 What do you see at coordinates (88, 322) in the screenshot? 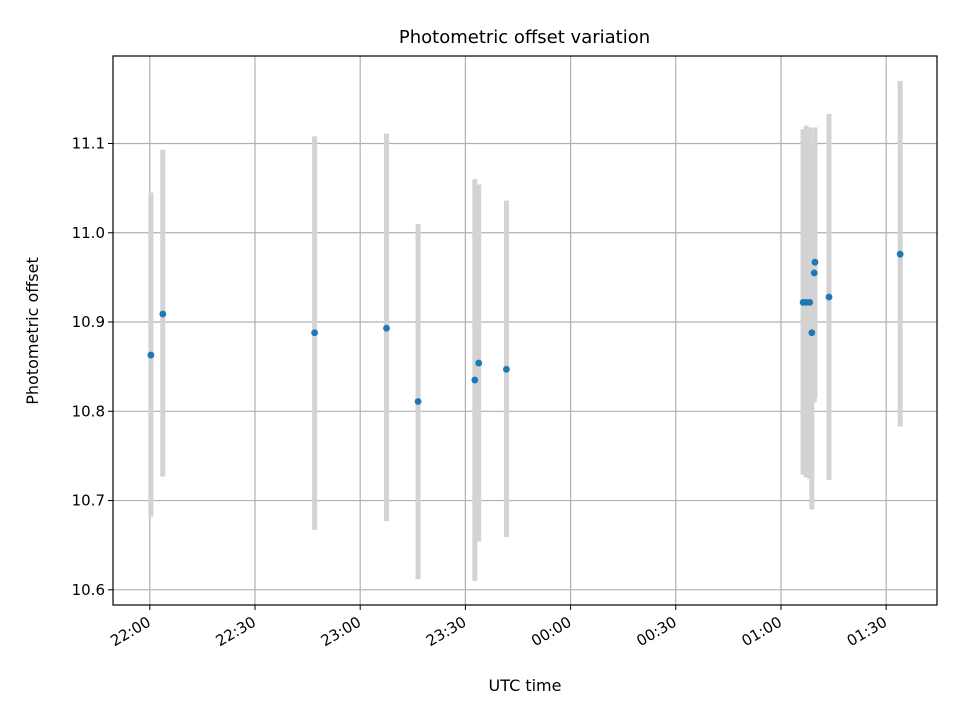
I see `y-tick-label: 10.9` at bounding box center [88, 322].